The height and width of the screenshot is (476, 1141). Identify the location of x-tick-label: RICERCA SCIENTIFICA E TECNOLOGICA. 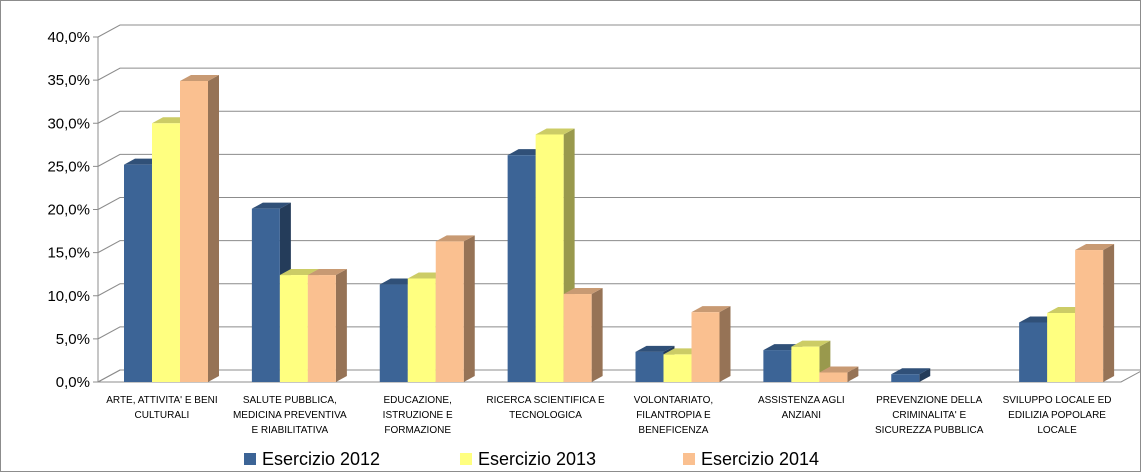
(545, 408).